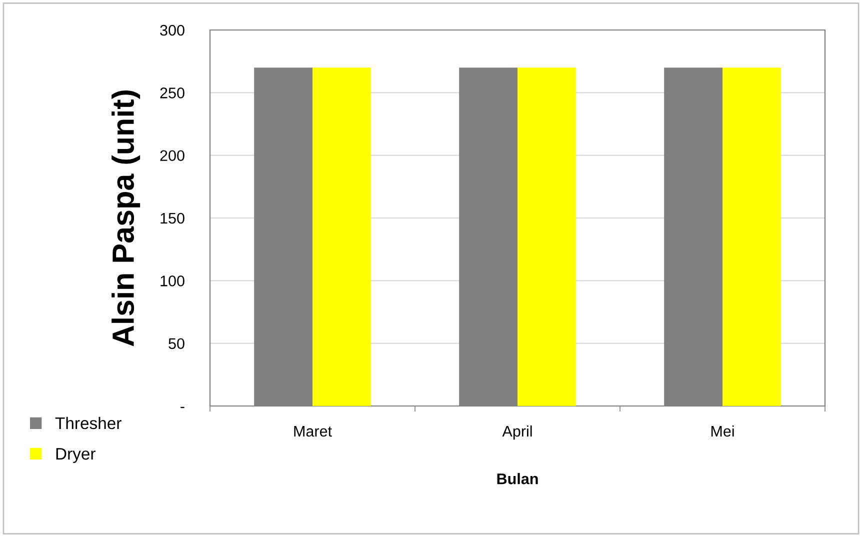  Describe the element at coordinates (88, 423) in the screenshot. I see `legend-label: Thresher` at that location.